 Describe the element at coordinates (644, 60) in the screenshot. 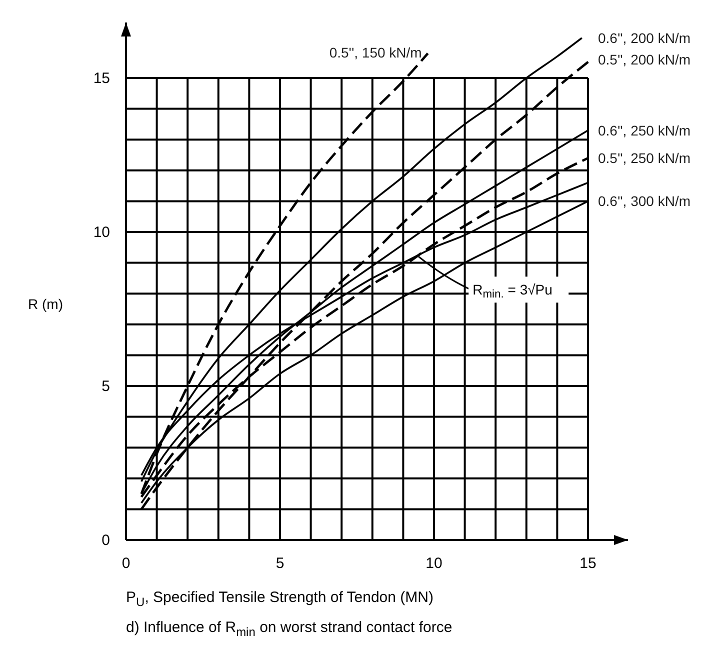

I see `series-label: 0.5'', 200 kN/m` at that location.